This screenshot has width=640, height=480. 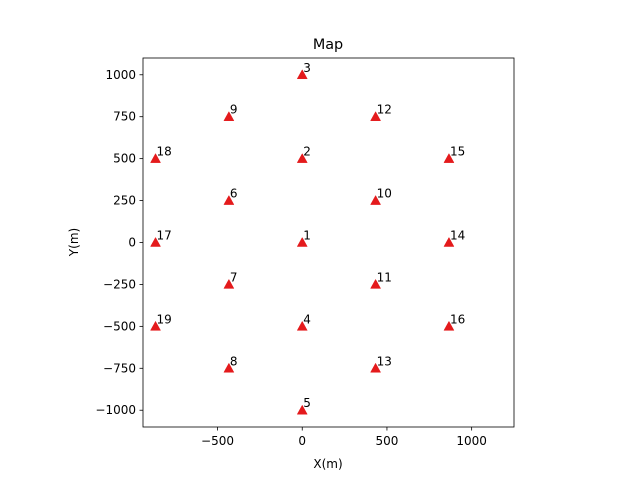 What do you see at coordinates (328, 45) in the screenshot?
I see `chart-title: Map` at bounding box center [328, 45].